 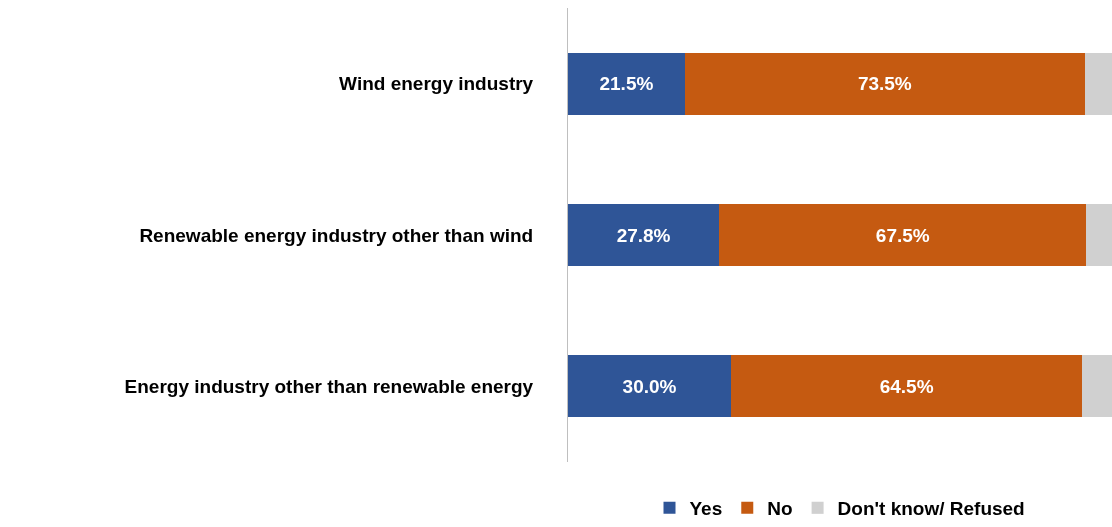 What do you see at coordinates (329, 386) in the screenshot?
I see `y-tick-label: Energy industry other than renewable energy` at bounding box center [329, 386].